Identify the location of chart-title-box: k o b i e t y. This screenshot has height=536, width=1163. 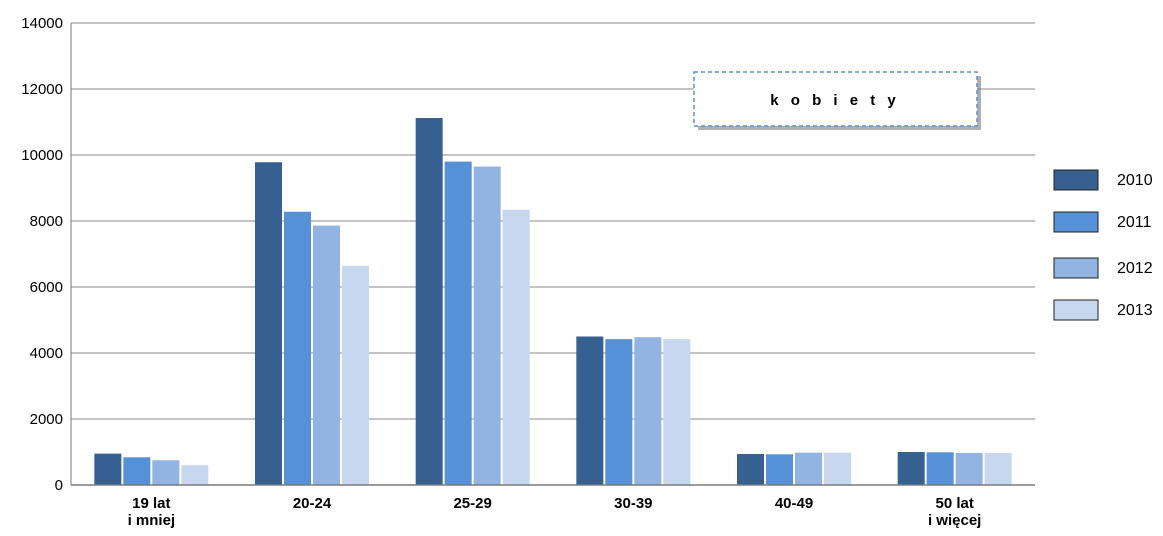
(837, 100).